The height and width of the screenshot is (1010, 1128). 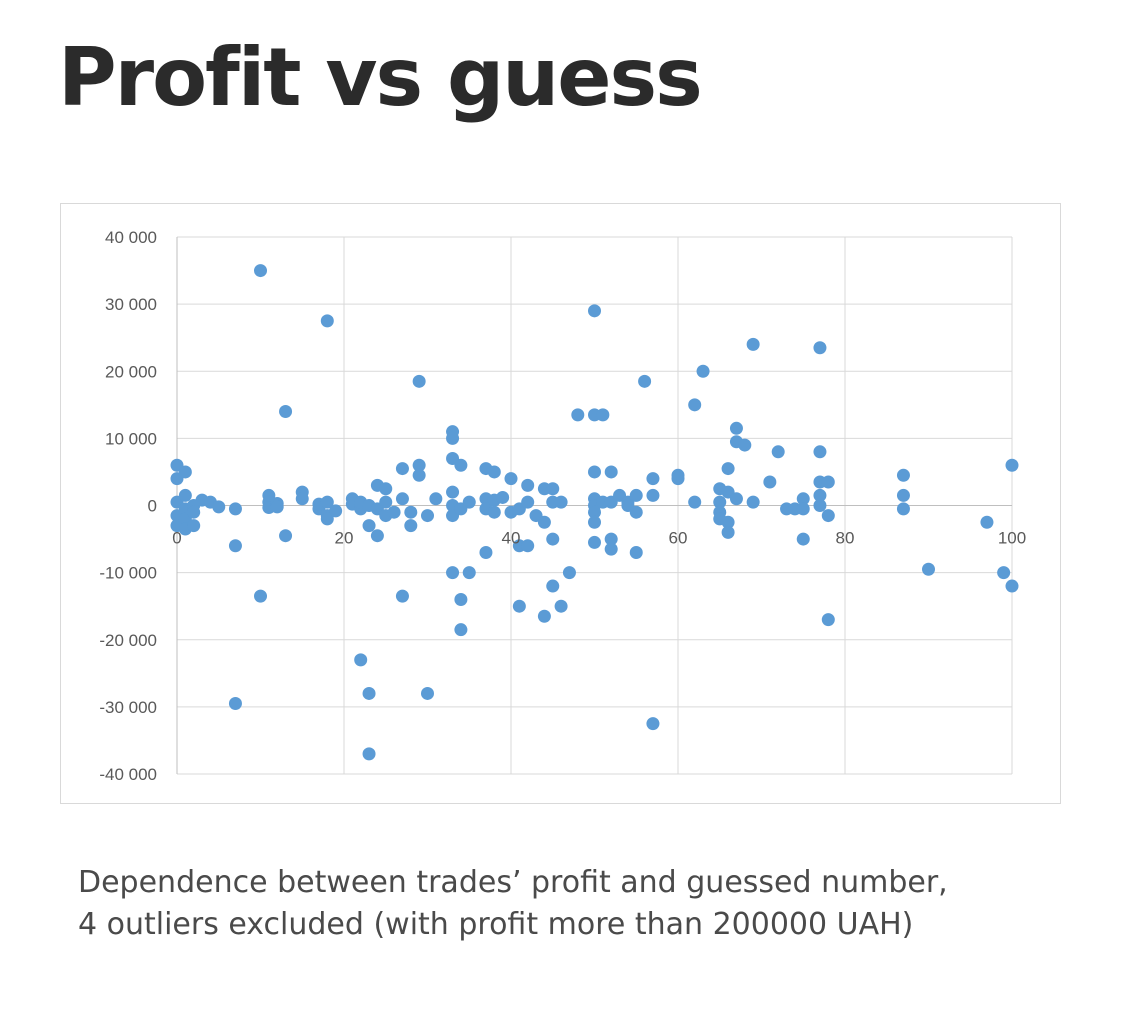 I want to click on page-title: Profit vs guess, so click(x=380, y=77).